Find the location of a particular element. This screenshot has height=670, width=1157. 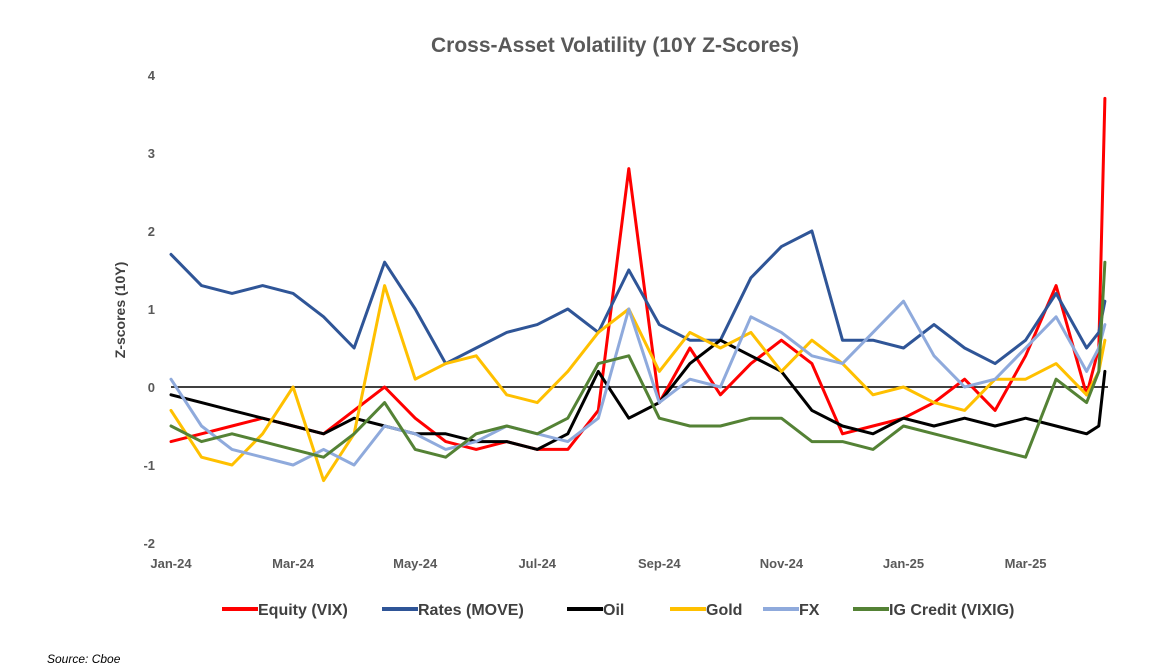

legend-label: Equity (VIX) is located at coordinates (303, 610).